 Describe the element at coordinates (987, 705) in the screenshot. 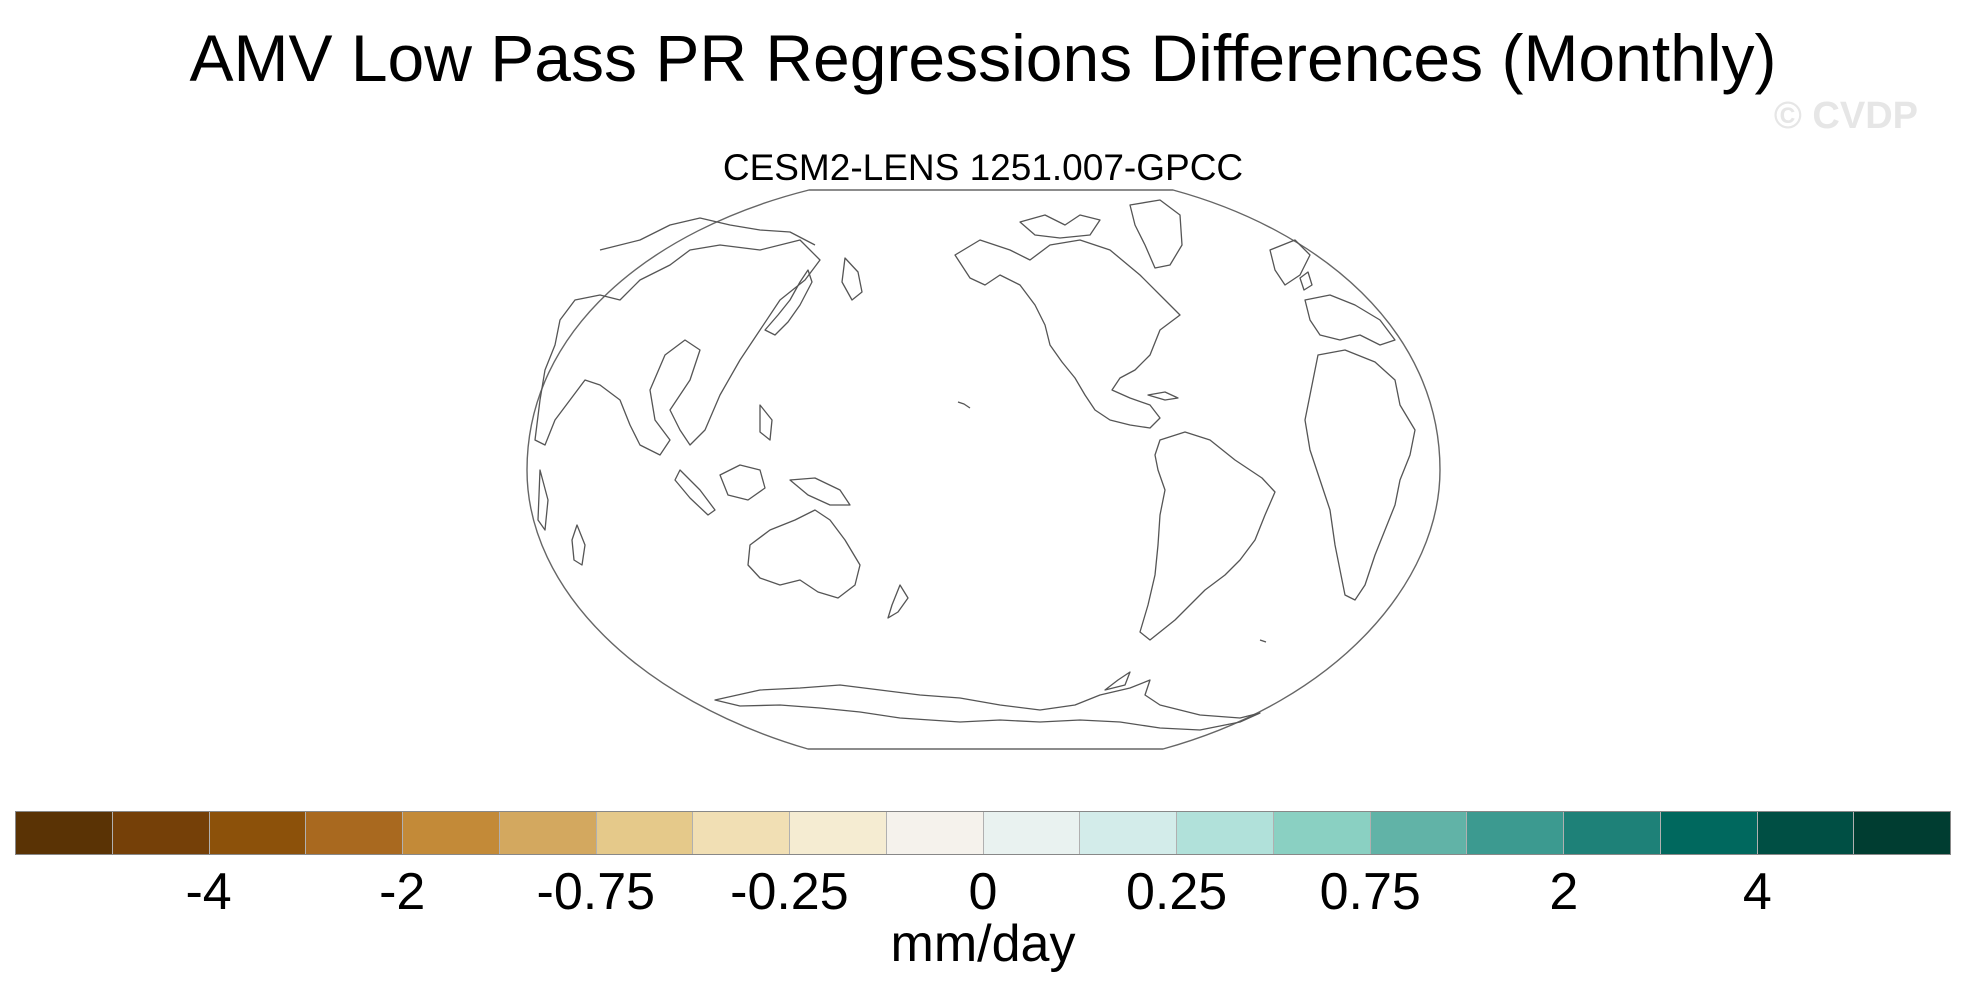

I see `coastline-antarctica` at that location.